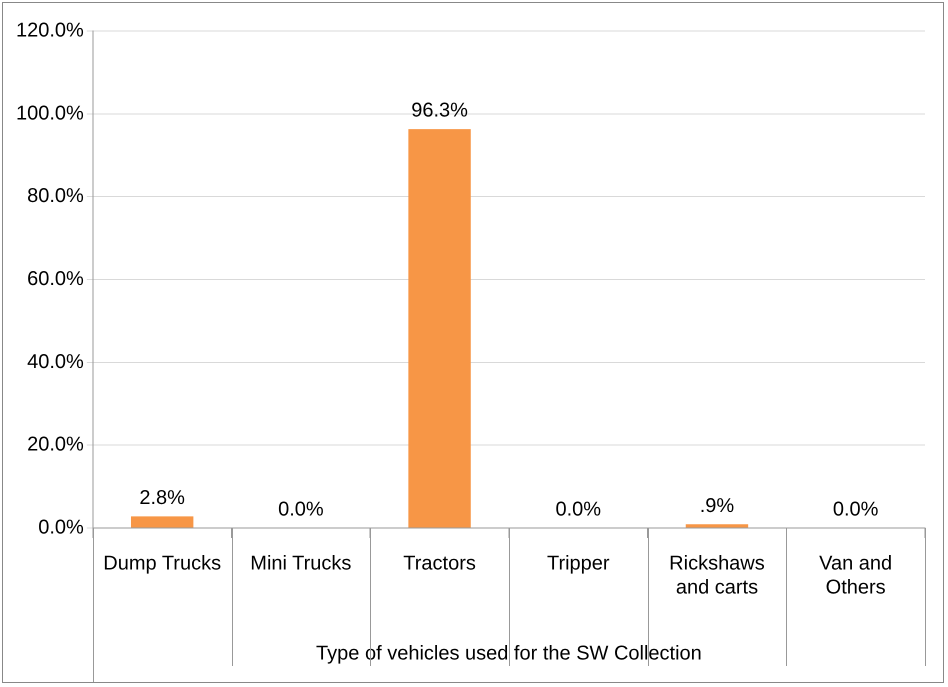 Image resolution: width=948 pixels, height=687 pixels. Describe the element at coordinates (439, 111) in the screenshot. I see `data-label: 96.3%` at that location.